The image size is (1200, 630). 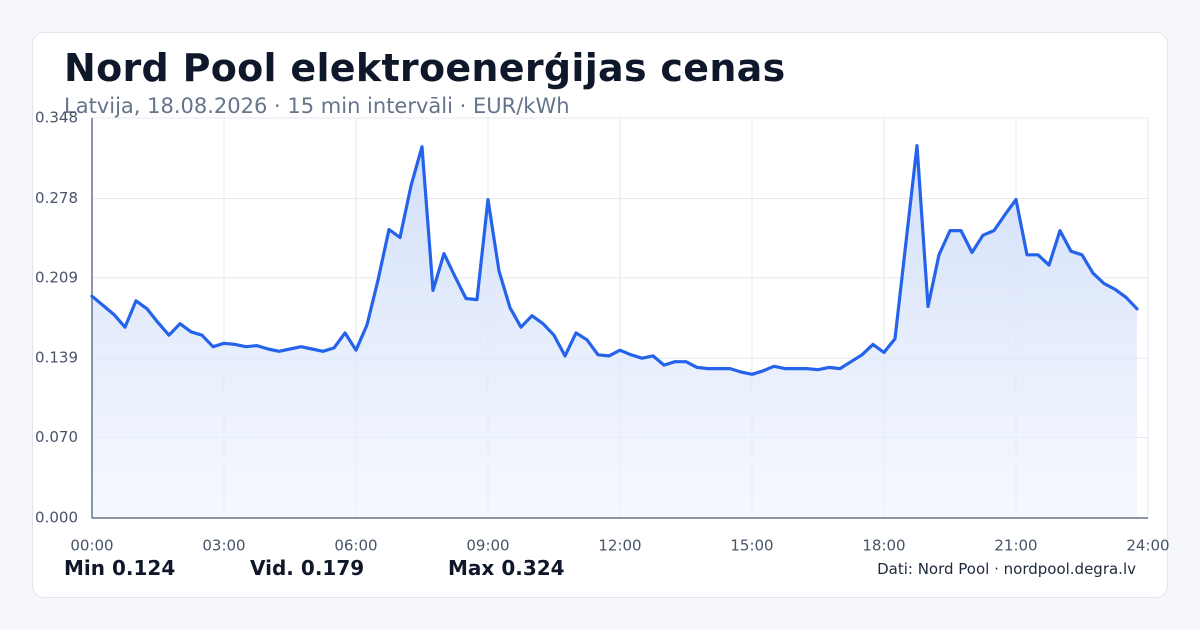 I want to click on y-tick-label: 0.139, so click(x=56, y=358).